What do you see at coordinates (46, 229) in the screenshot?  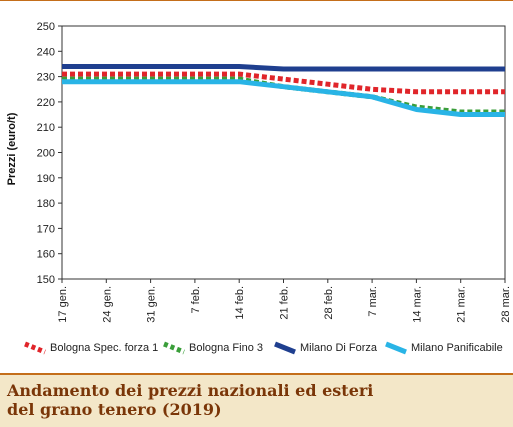 I see `y-tick-label: 170` at bounding box center [46, 229].